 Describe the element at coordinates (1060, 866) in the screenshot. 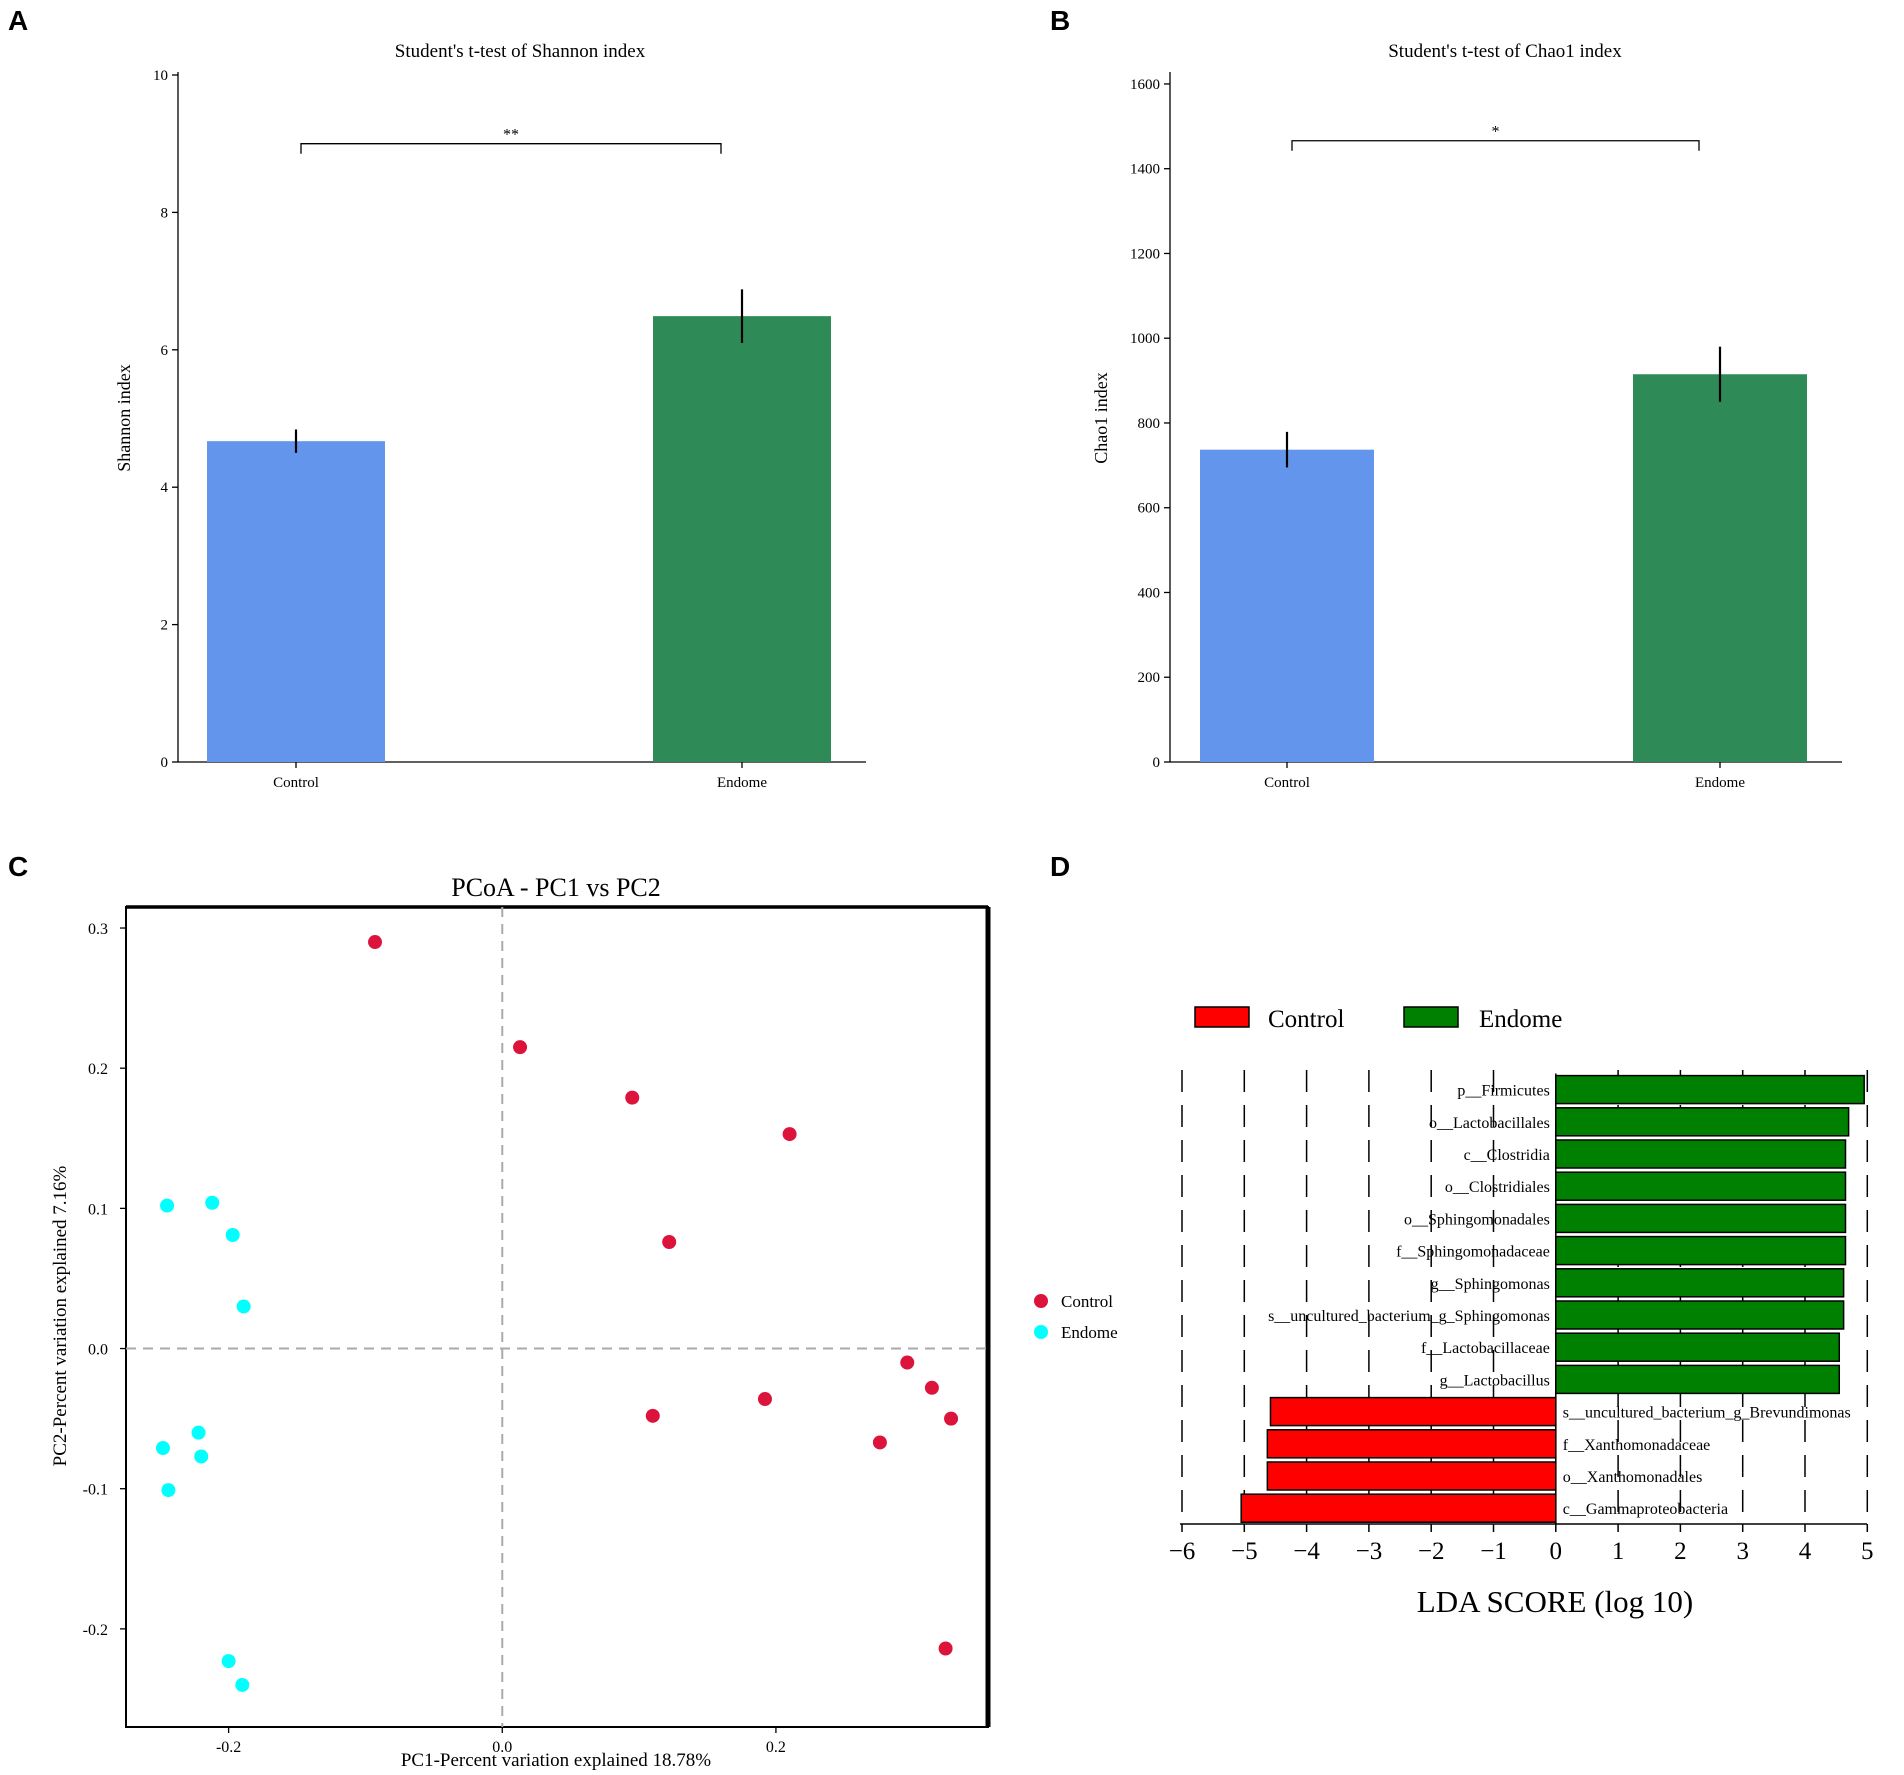

I see `panel-label-d: D` at that location.